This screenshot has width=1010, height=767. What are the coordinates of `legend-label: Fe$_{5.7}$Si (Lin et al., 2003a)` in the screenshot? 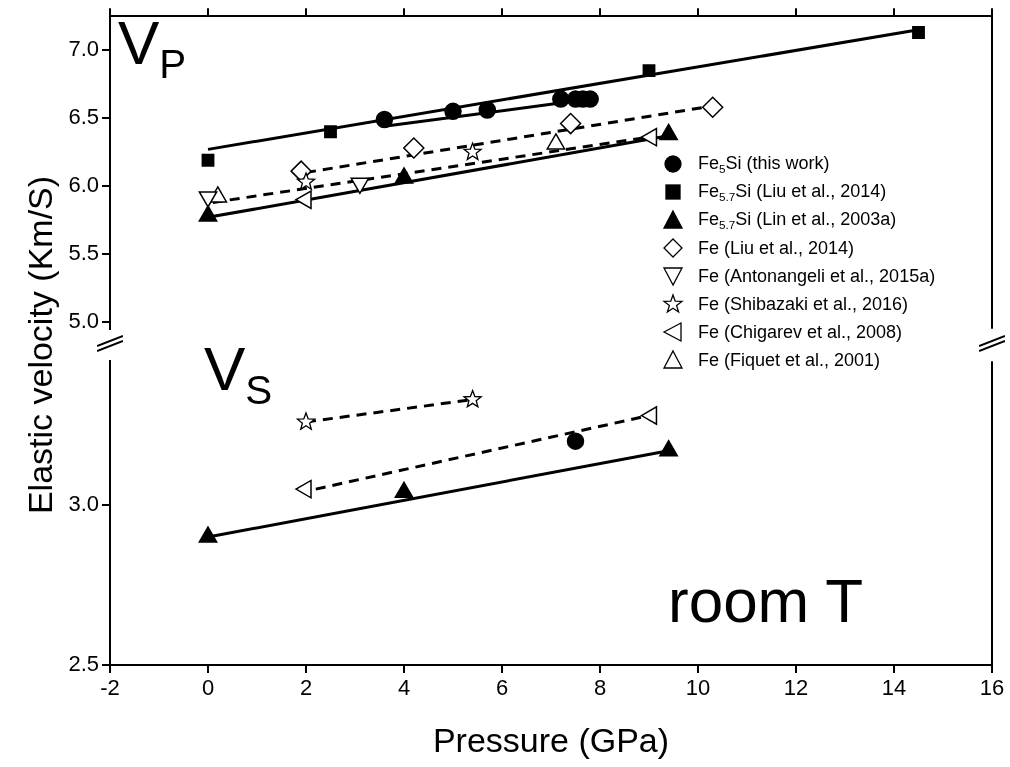 It's located at (797, 220).